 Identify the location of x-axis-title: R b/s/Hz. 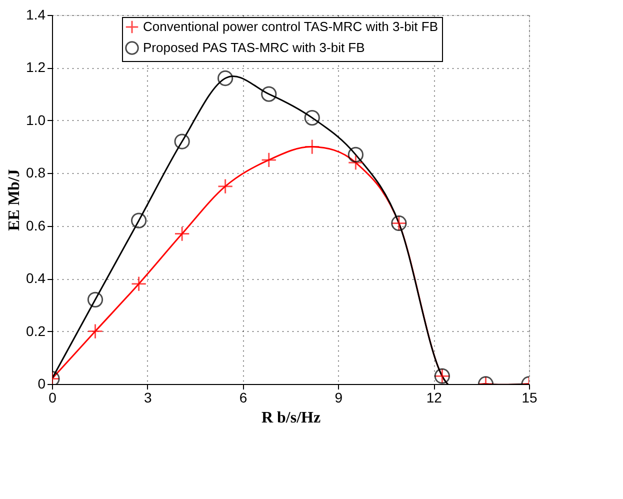
(291, 418).